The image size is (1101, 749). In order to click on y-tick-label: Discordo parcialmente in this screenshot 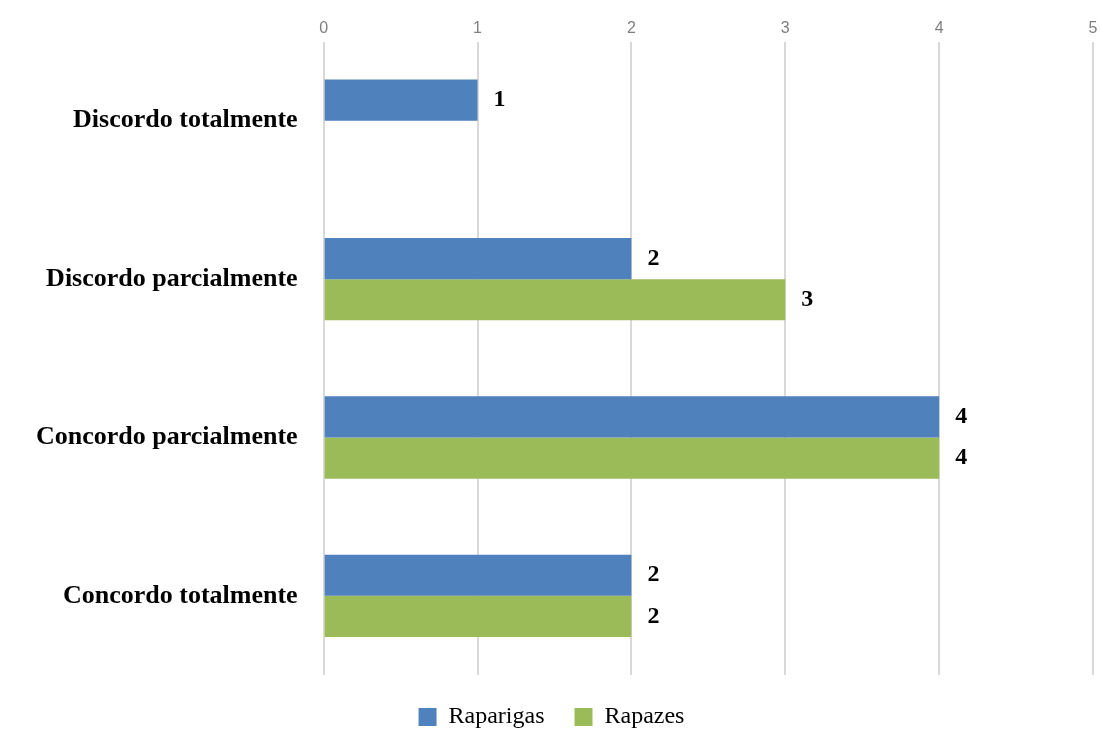, I will do `click(172, 277)`.